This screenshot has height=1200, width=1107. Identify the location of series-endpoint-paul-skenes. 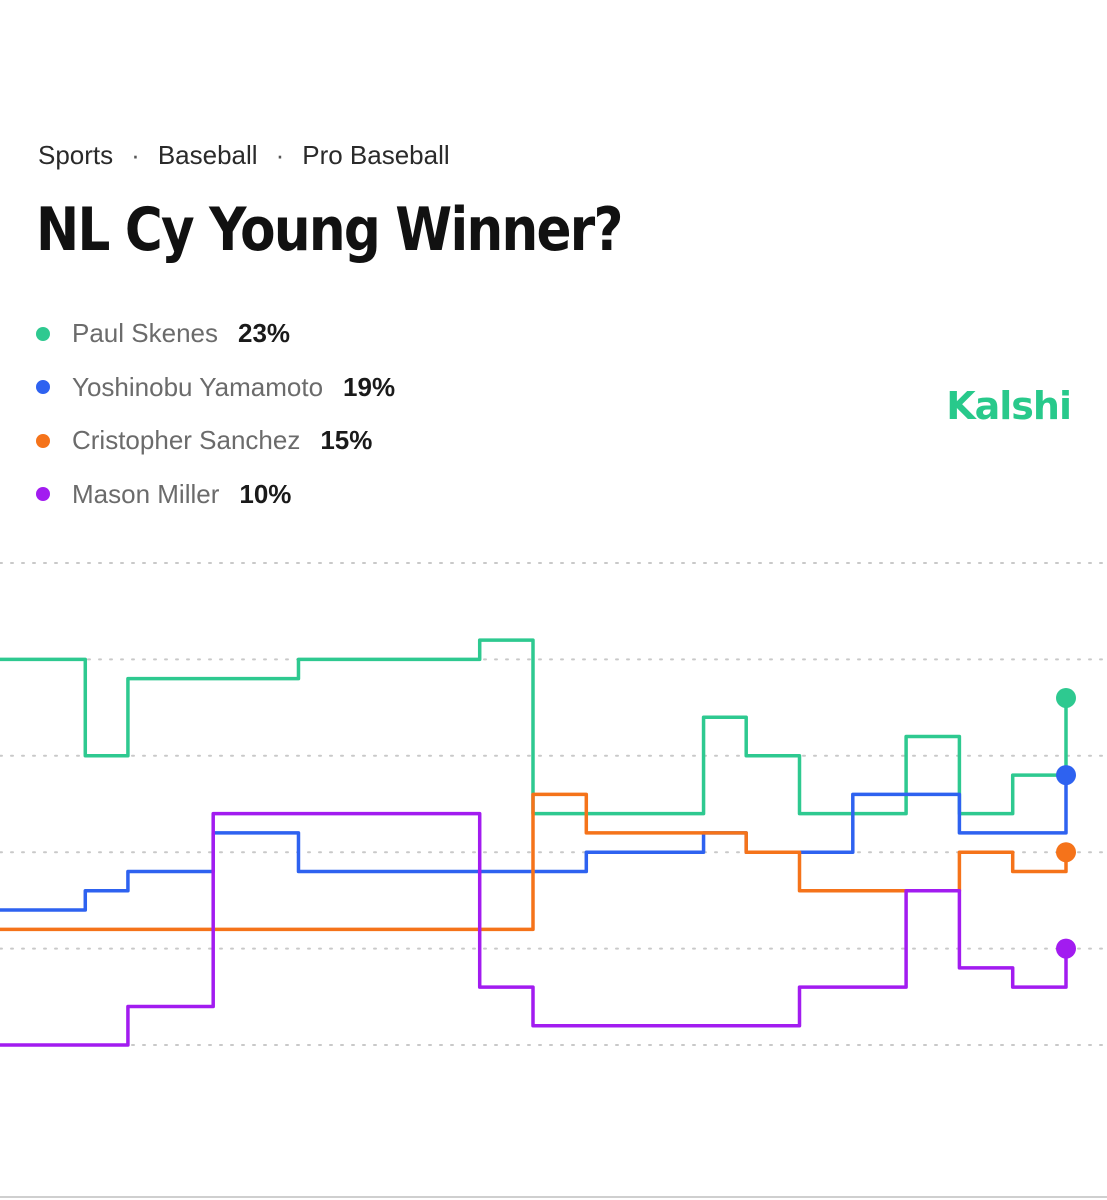
(1066, 697).